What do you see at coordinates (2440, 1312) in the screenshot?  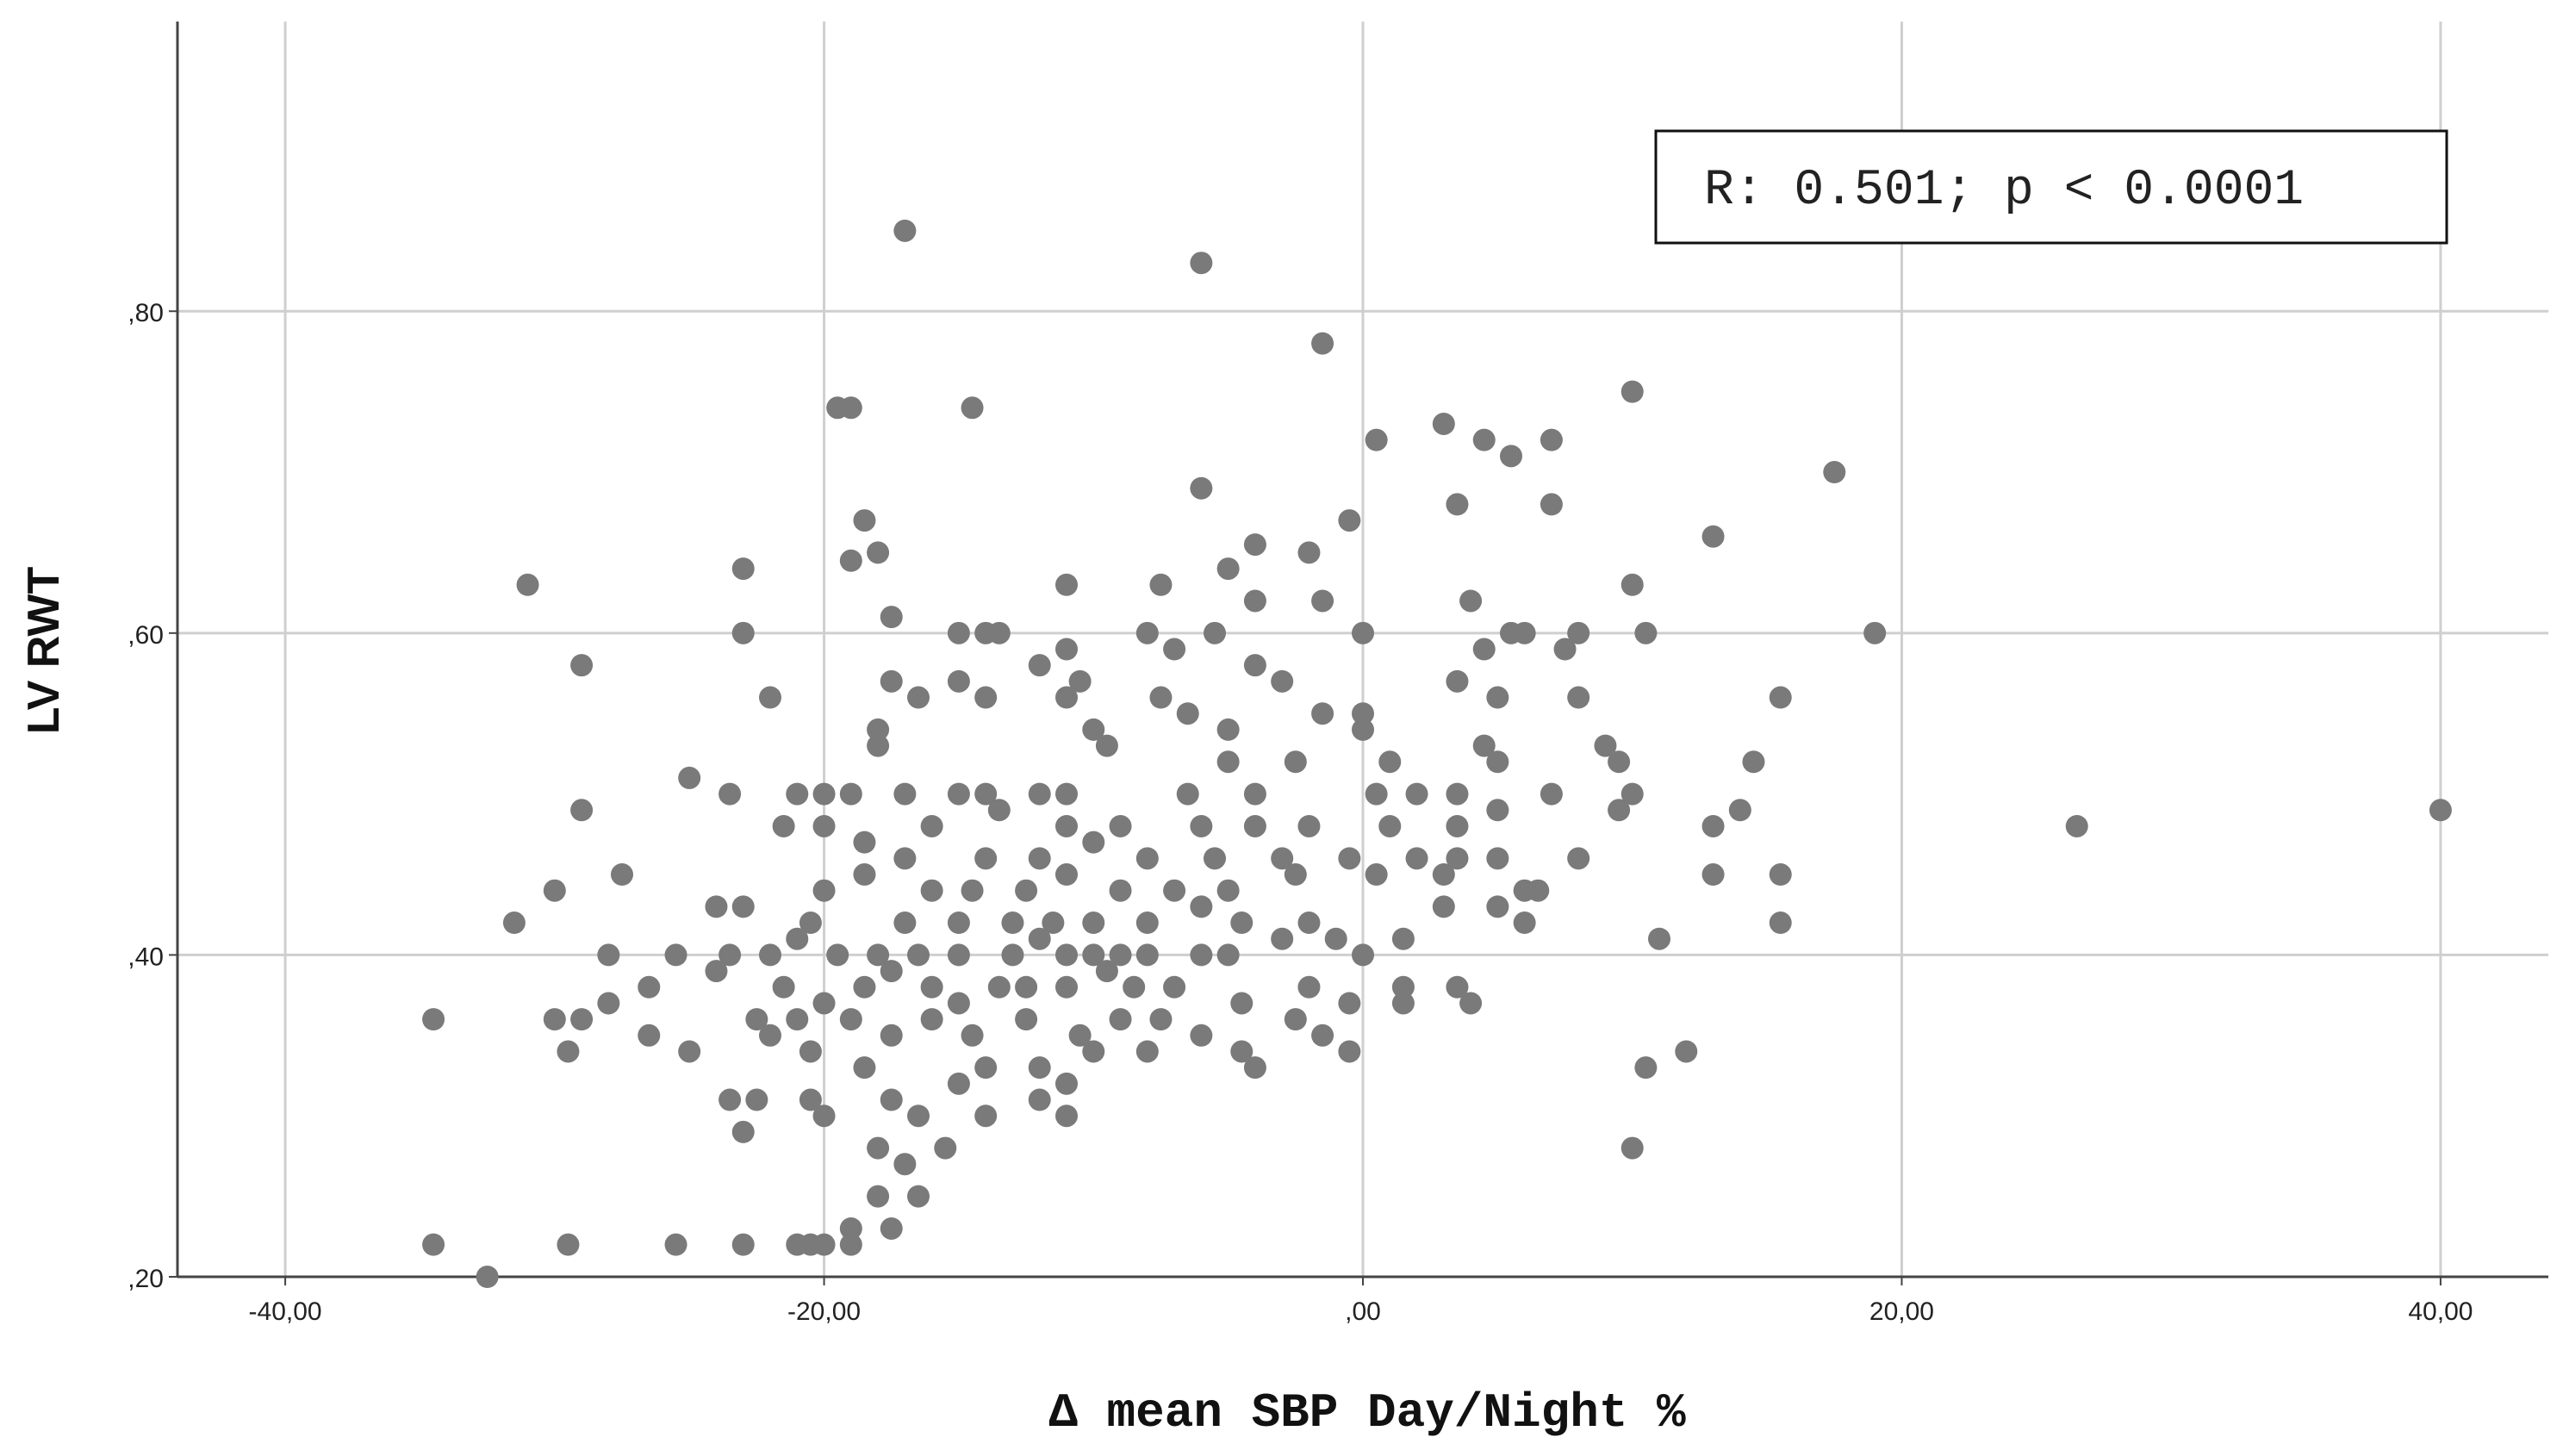 I see `x-tick-label: 40,00` at bounding box center [2440, 1312].